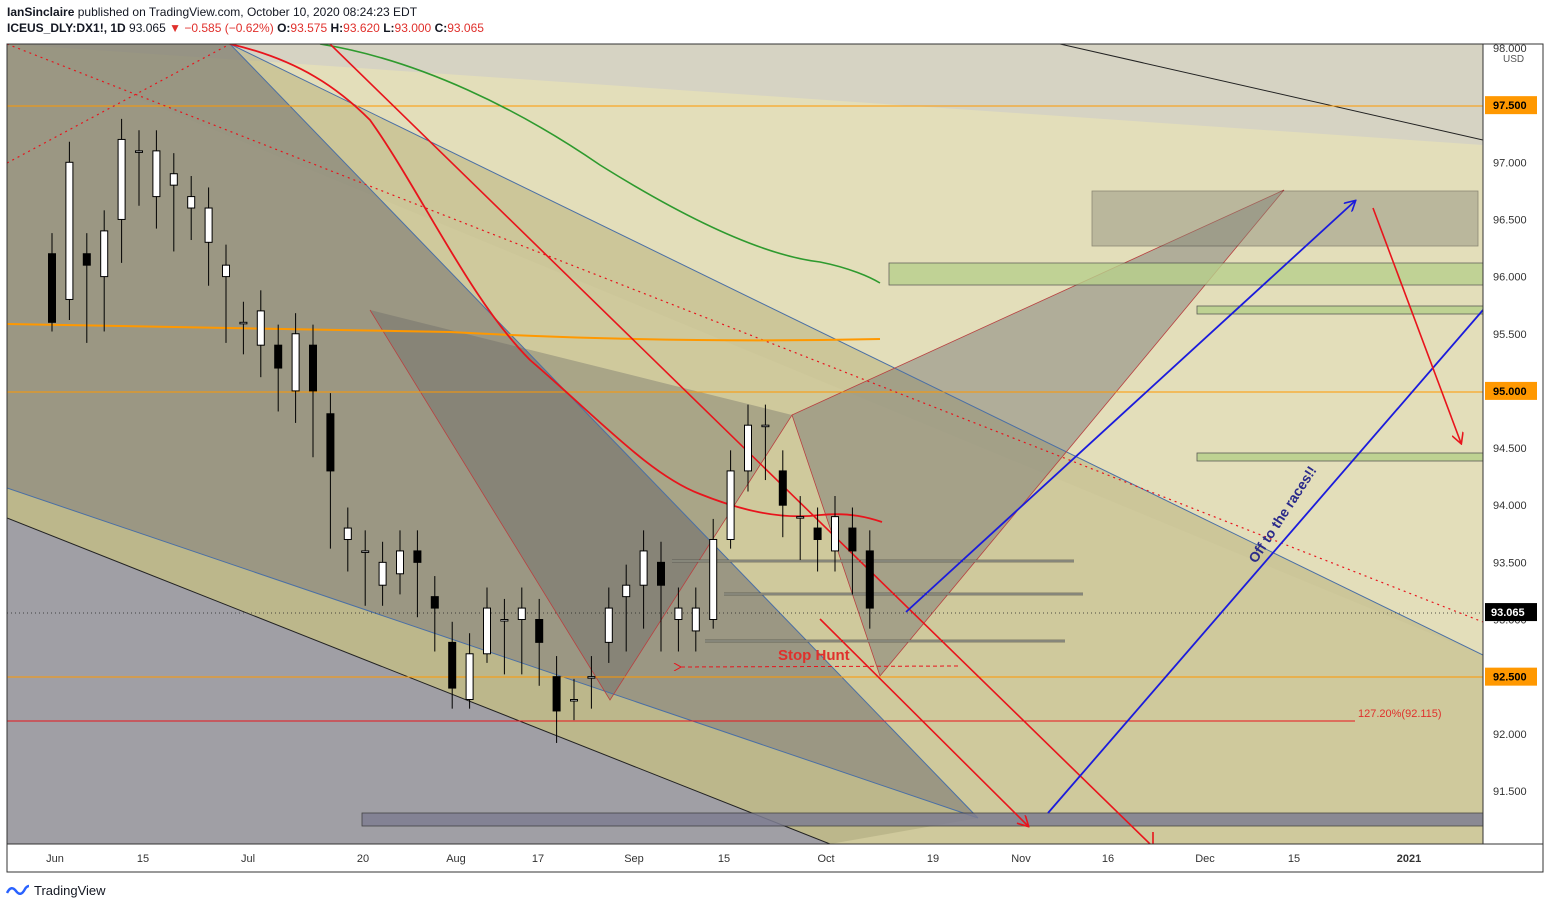 The width and height of the screenshot is (1550, 909). I want to click on sma-mid, so click(600, 164).